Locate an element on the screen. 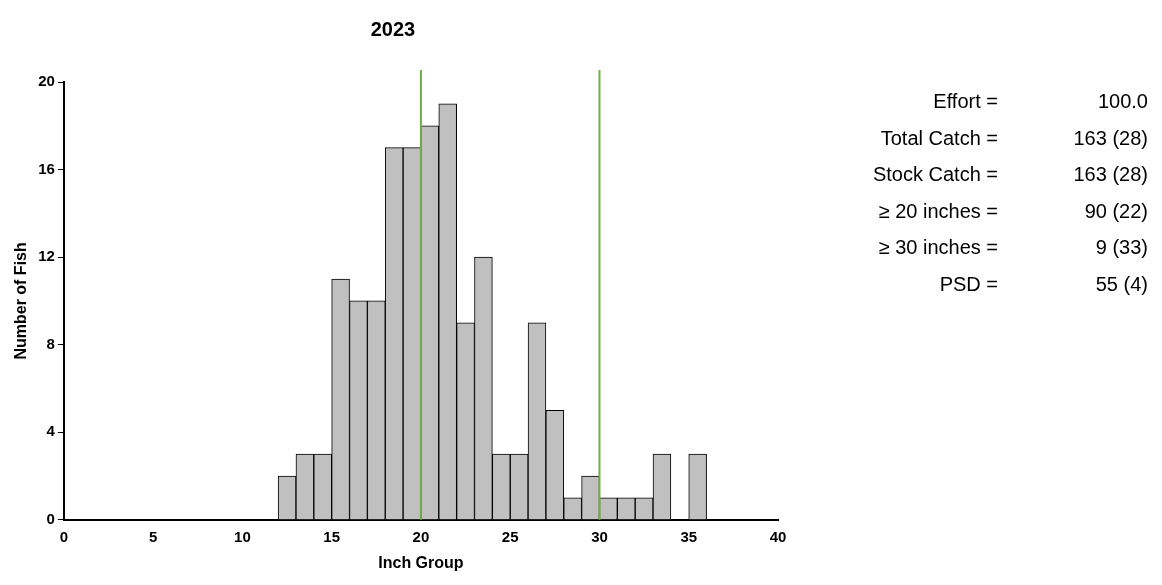 This screenshot has width=1162, height=585. text: Effort = is located at coordinates (965, 102).